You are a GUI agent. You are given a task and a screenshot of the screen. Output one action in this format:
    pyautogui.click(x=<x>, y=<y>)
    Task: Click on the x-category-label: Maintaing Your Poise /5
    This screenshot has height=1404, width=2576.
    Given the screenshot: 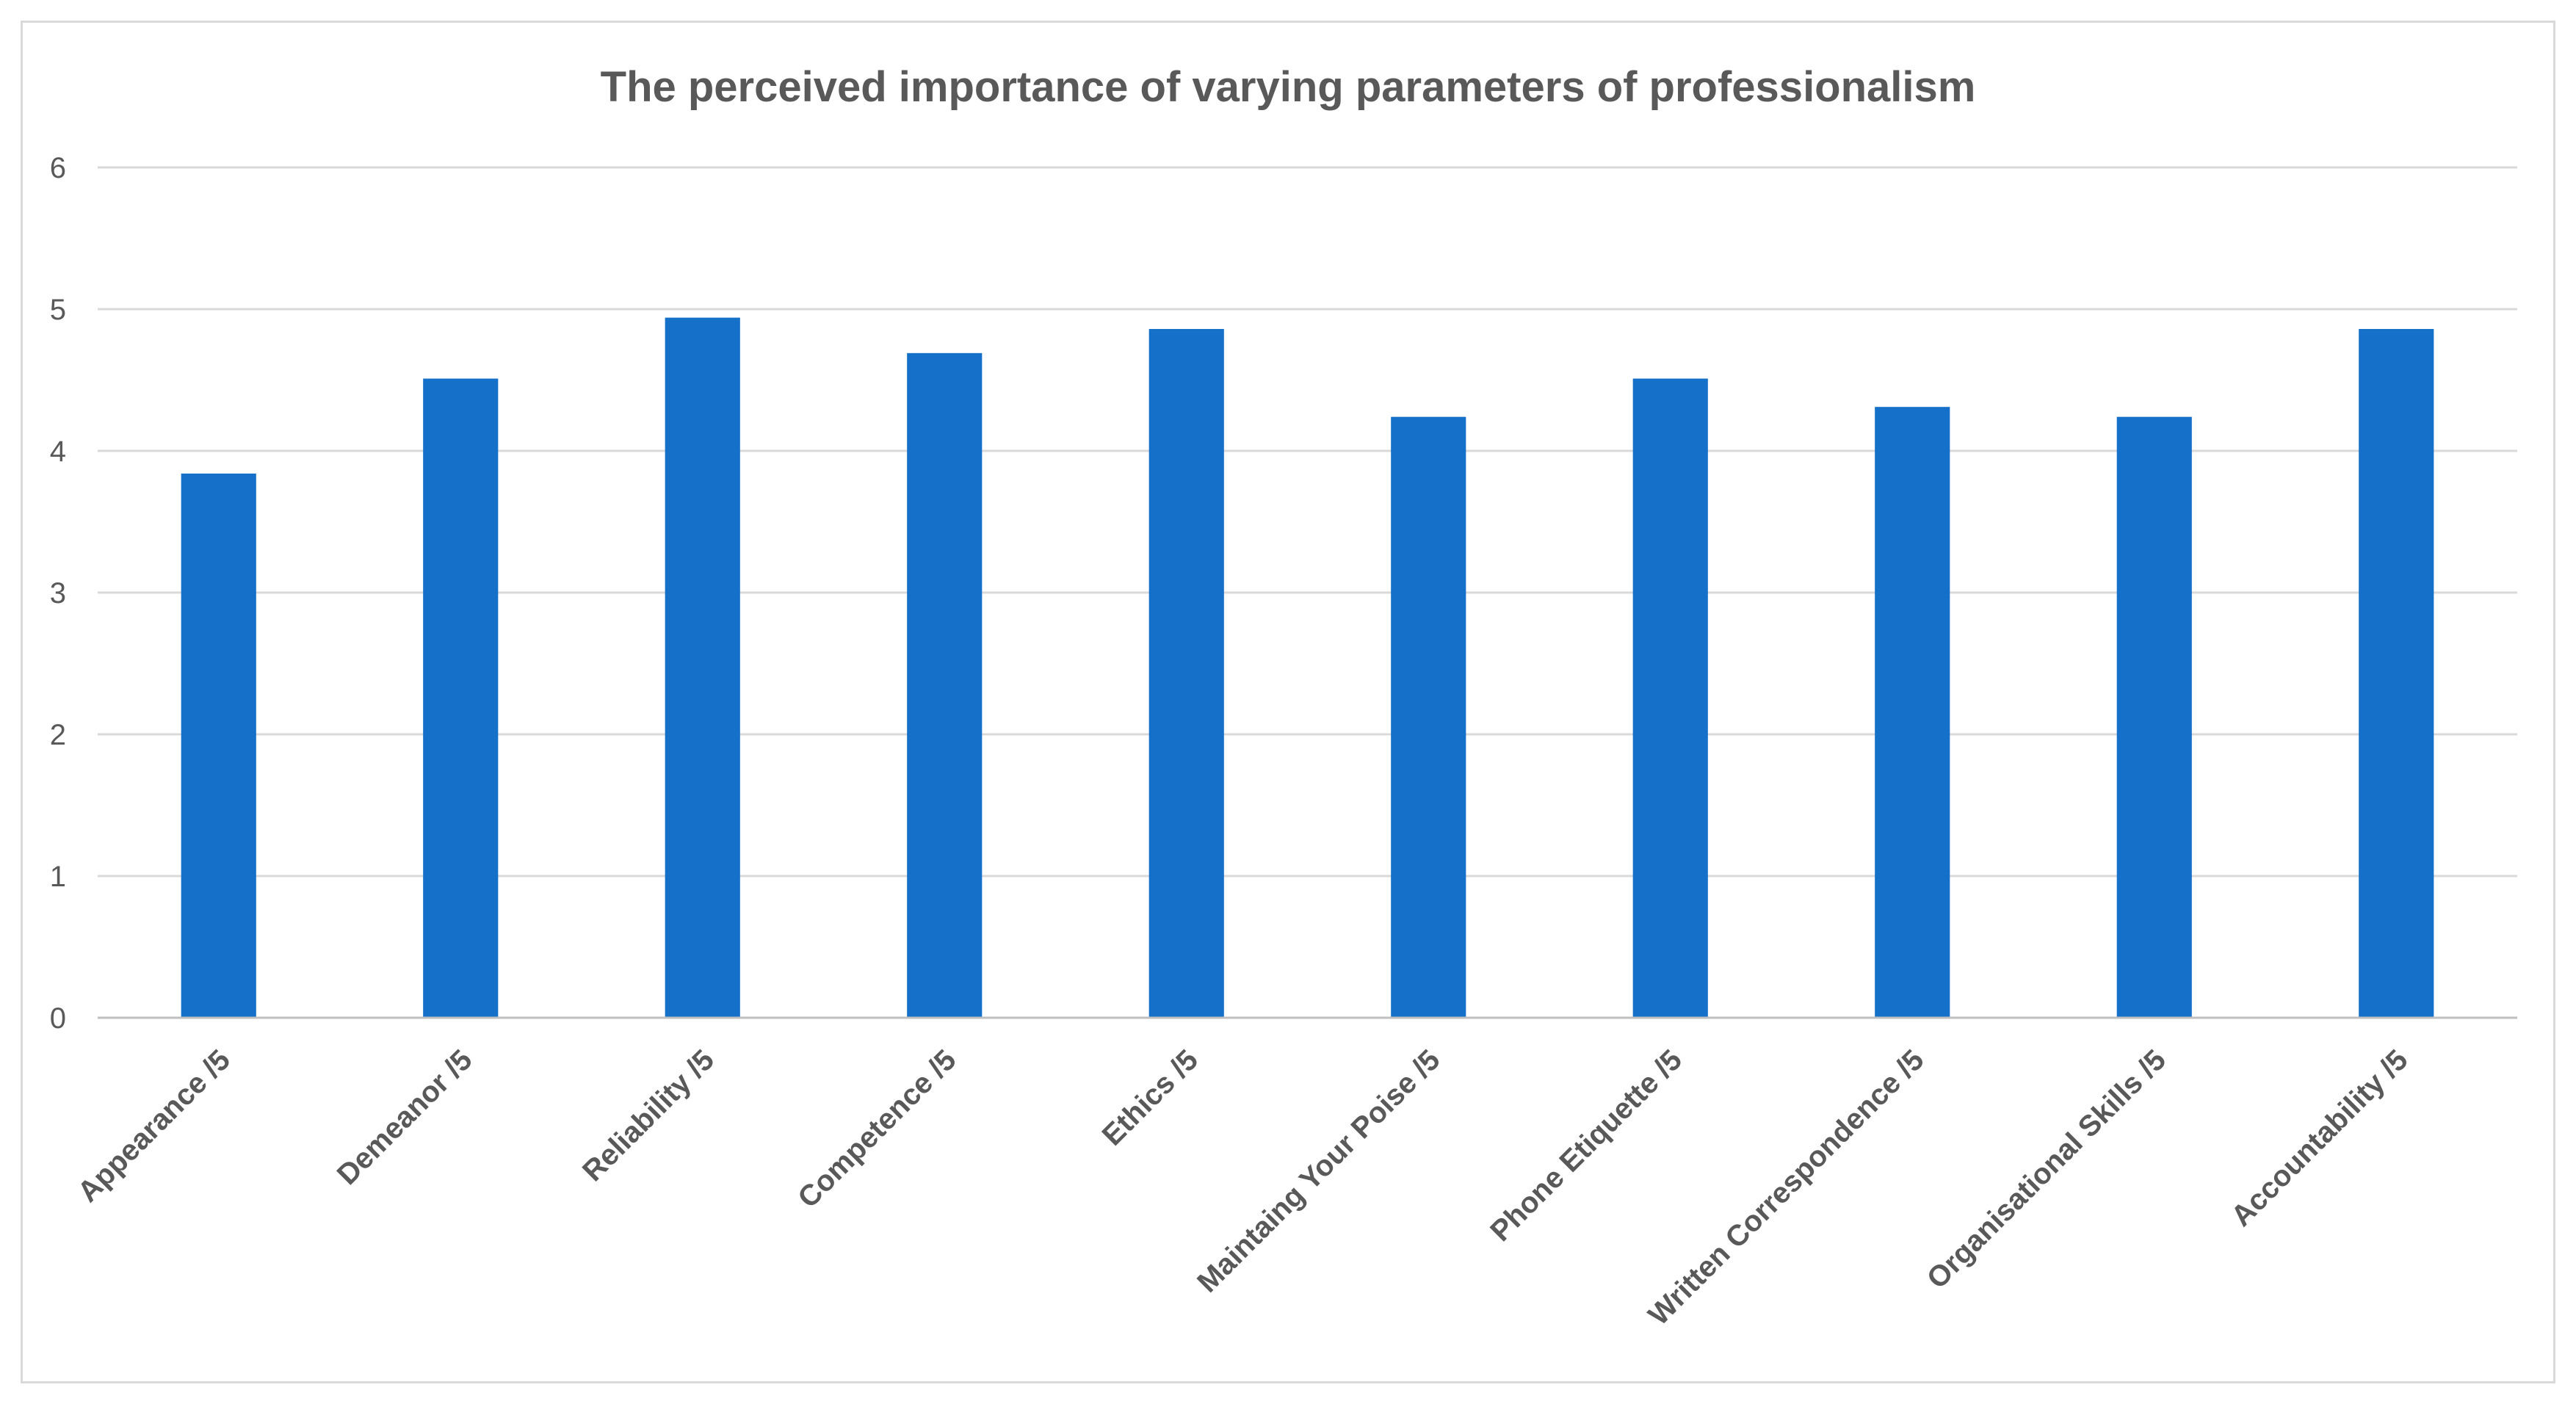 What is the action you would take?
    pyautogui.click(x=1319, y=1171)
    